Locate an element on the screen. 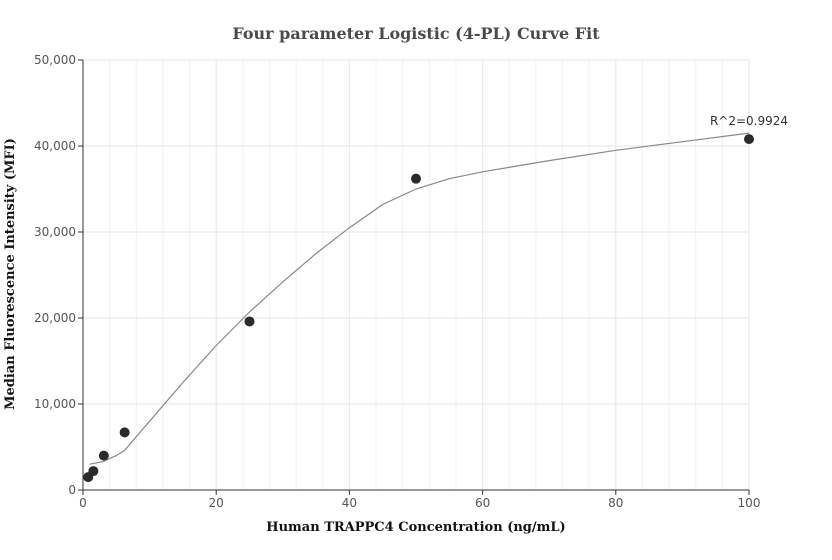 The image size is (832, 560). y-tick-label: 40,000 is located at coordinates (55, 146).